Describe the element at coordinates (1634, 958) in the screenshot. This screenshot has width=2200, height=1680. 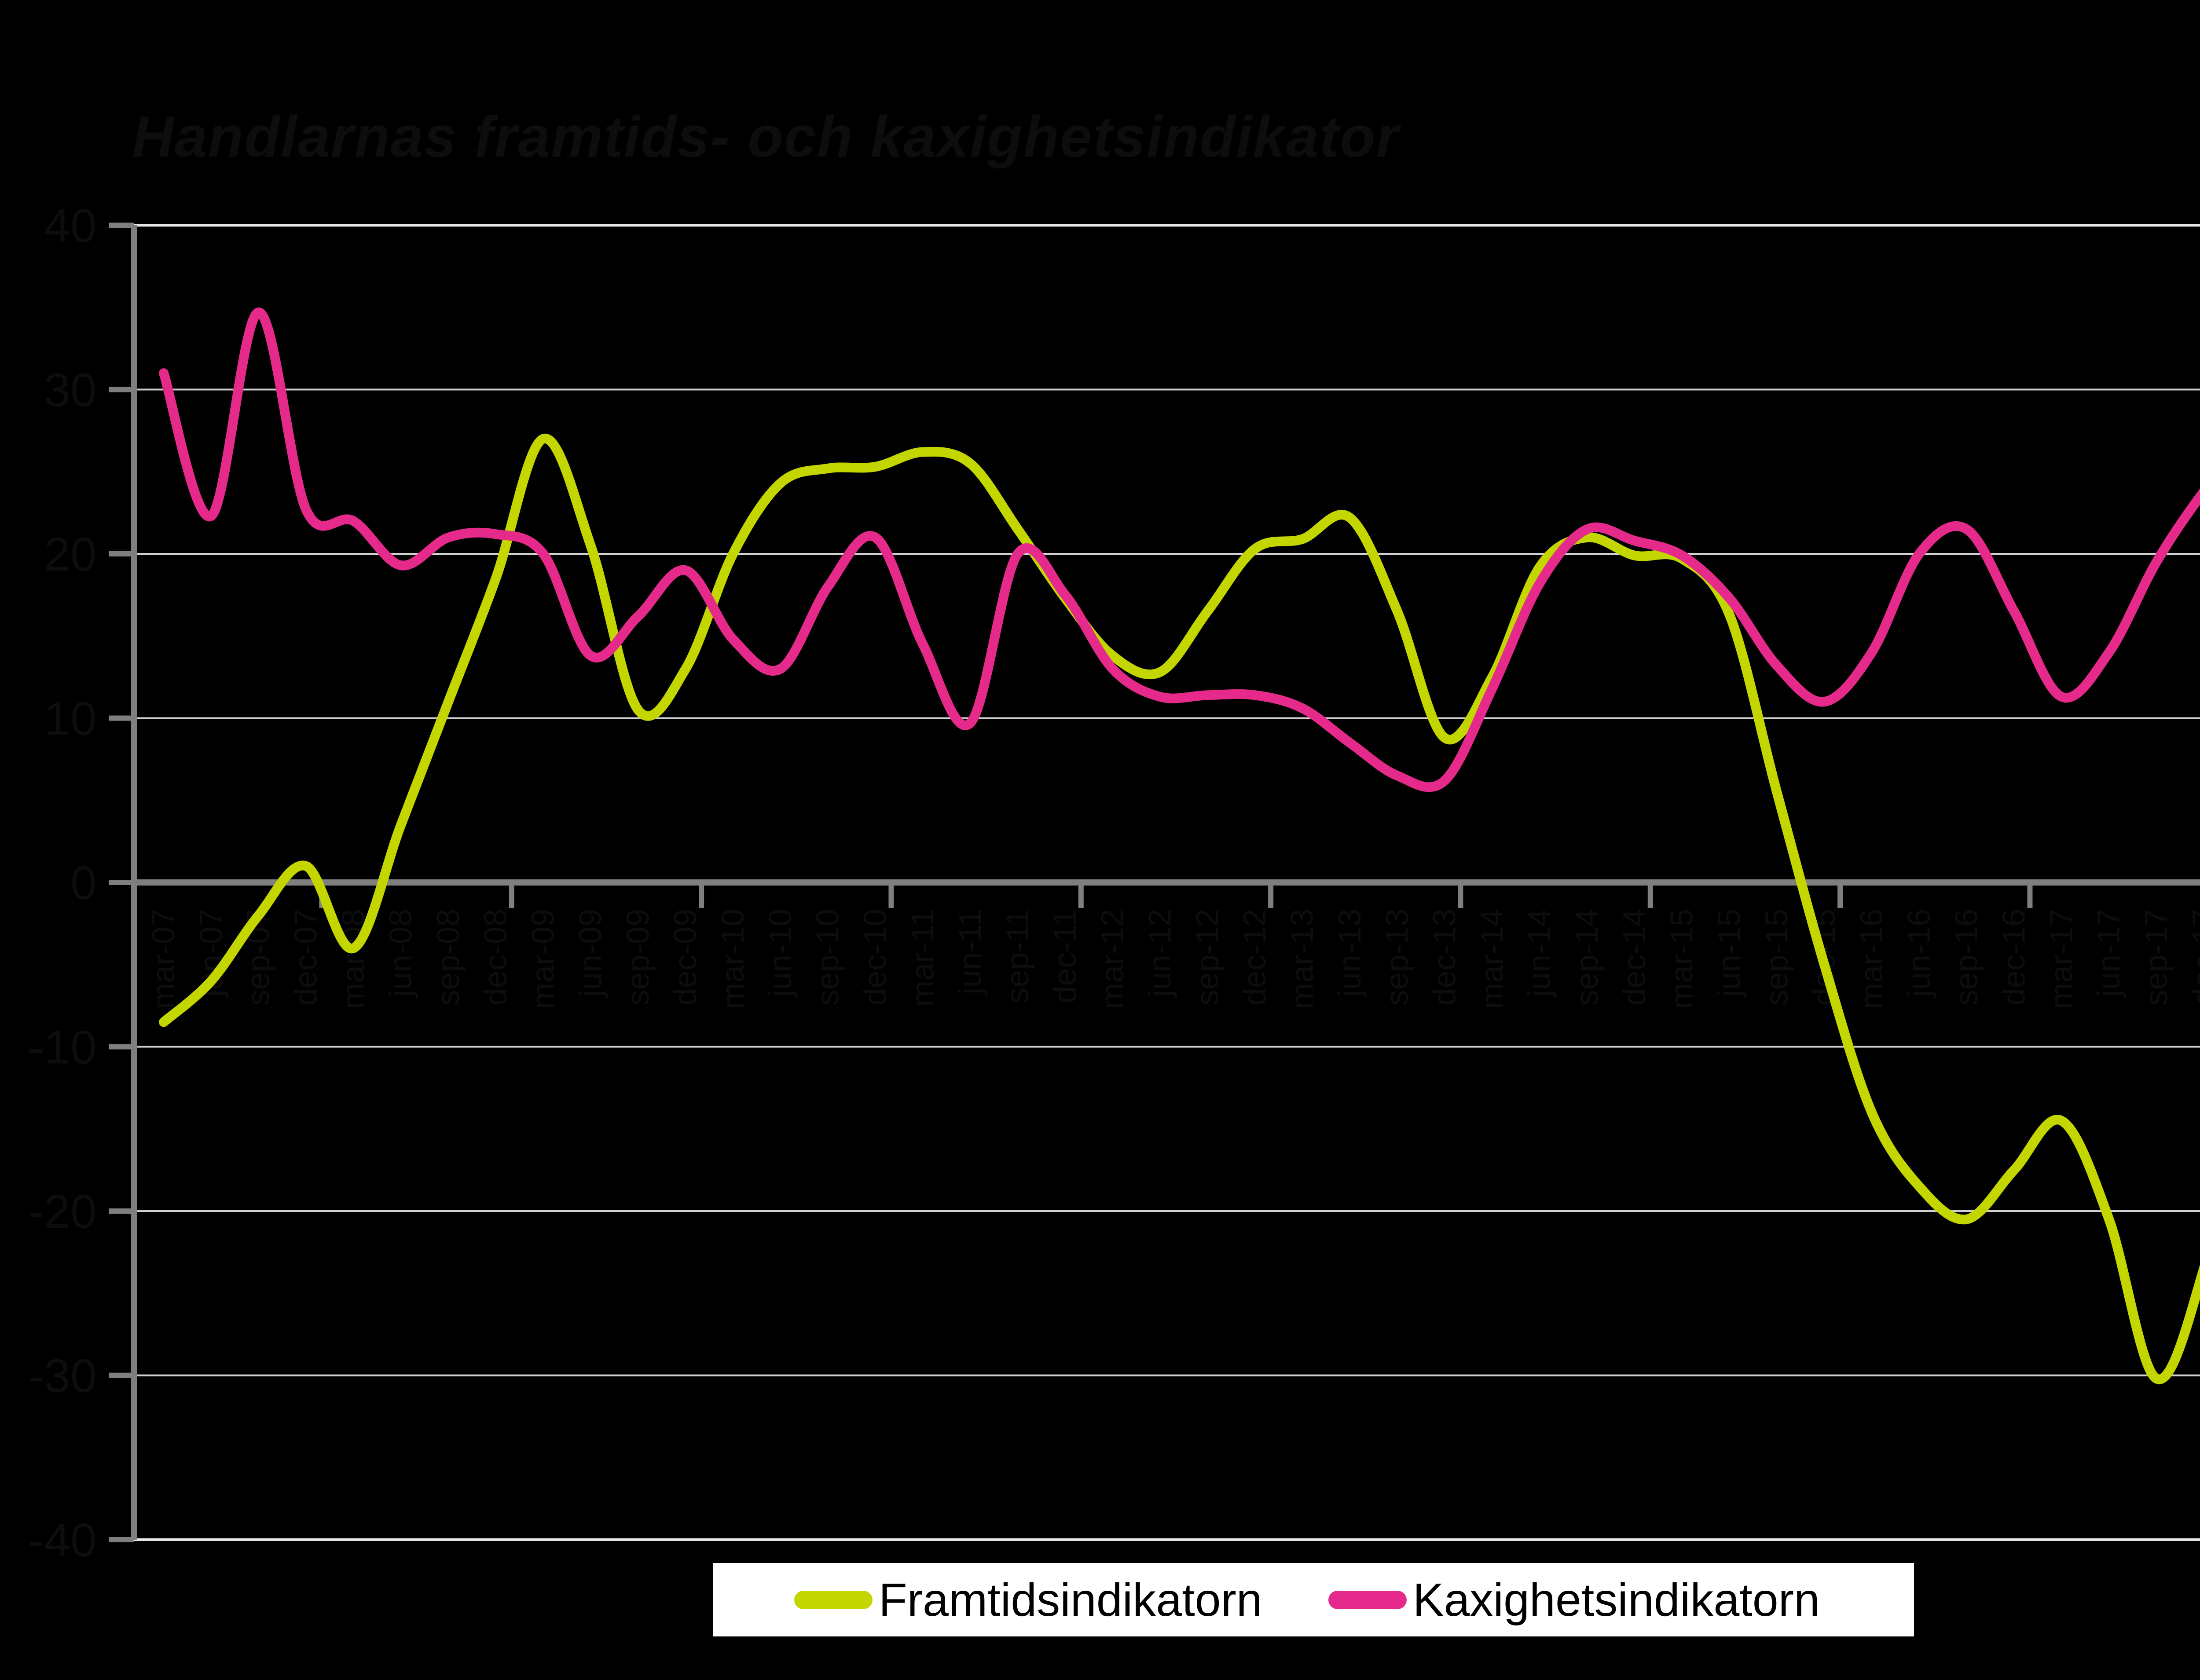
I see `x-axis-label: dec-14` at that location.